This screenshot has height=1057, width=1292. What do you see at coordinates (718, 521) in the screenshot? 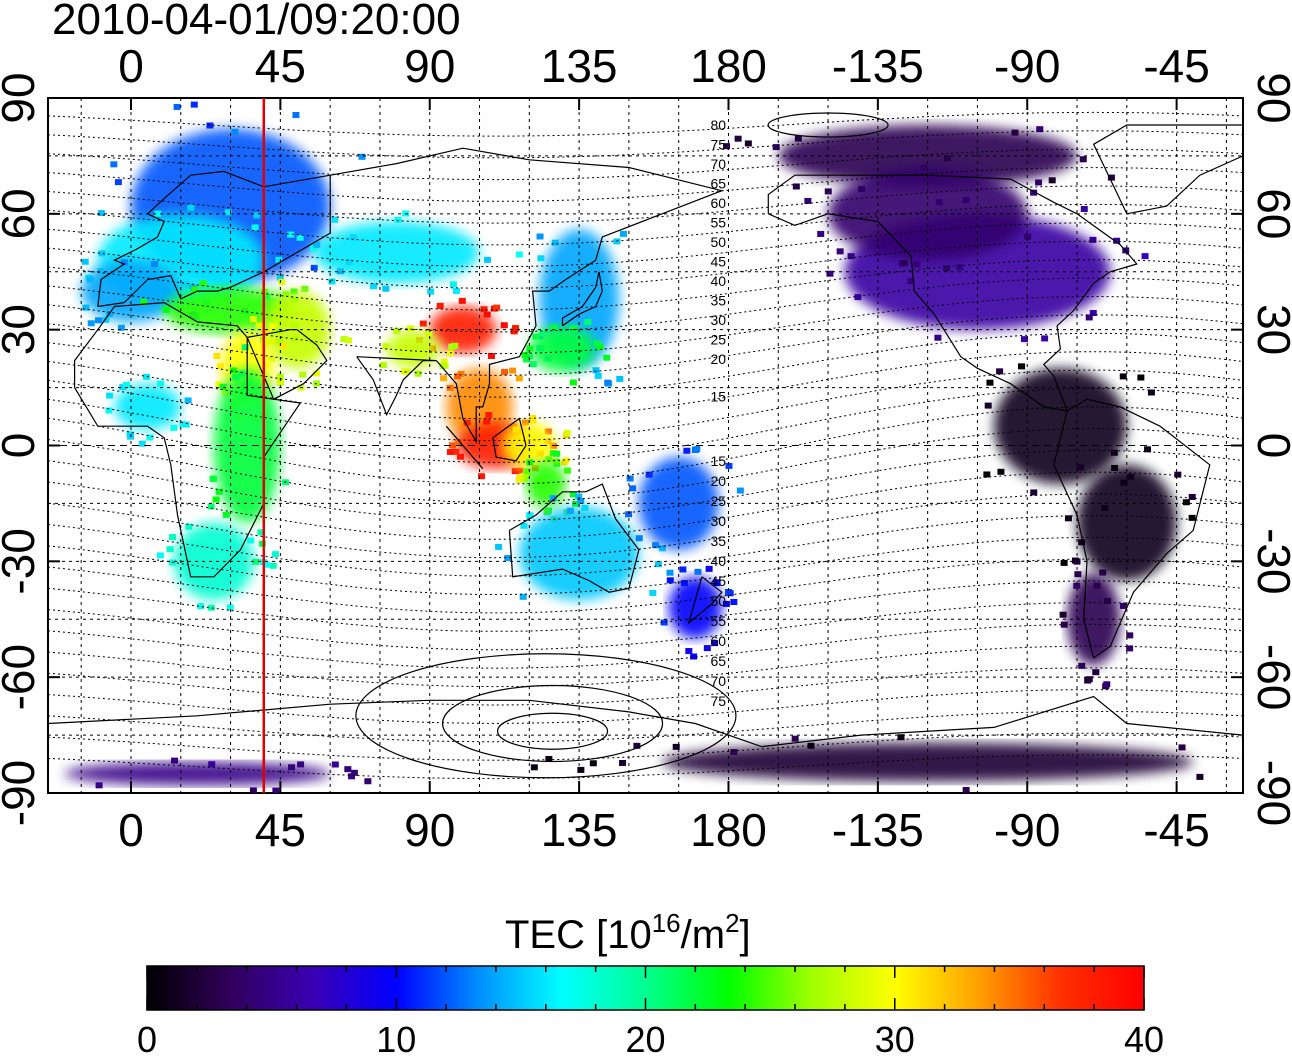
I see `contour-label-south: 30` at bounding box center [718, 521].